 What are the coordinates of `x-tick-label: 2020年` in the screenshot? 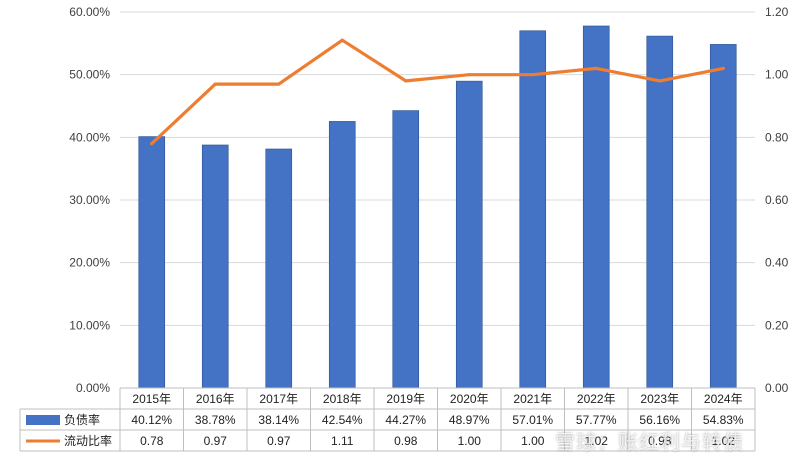 It's located at (469, 399).